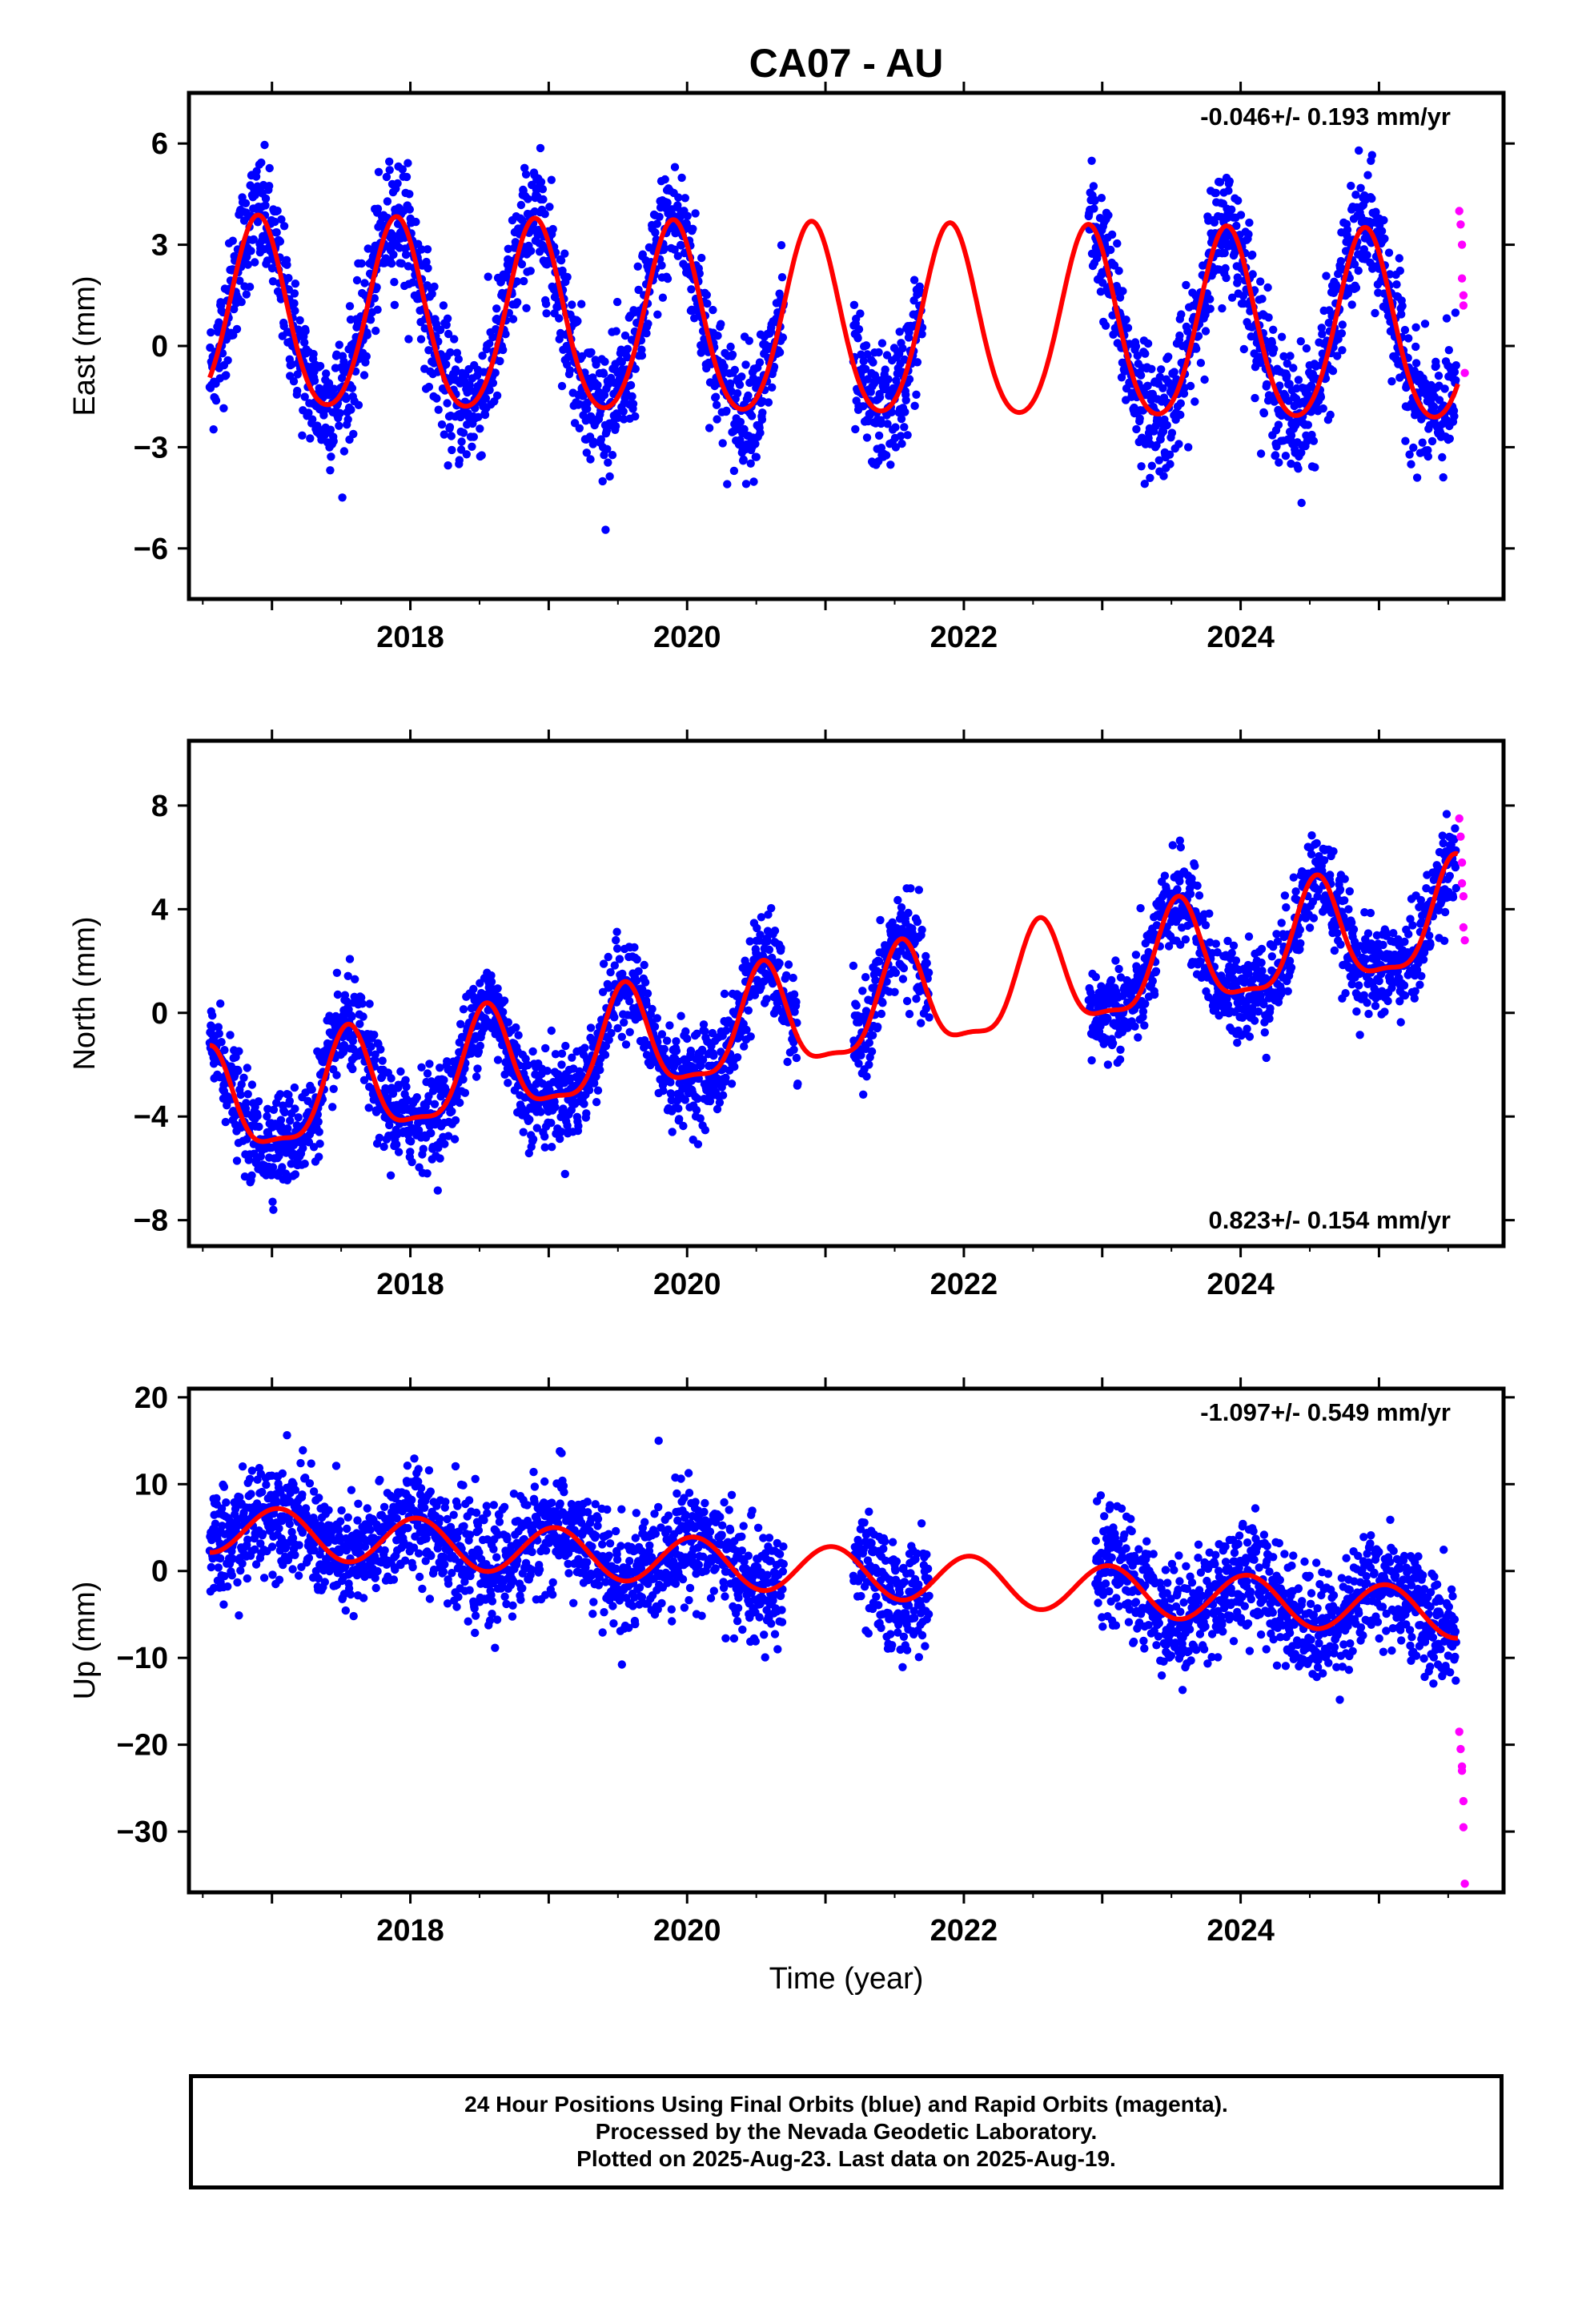 The width and height of the screenshot is (1582, 2324). I want to click on final-orbit-points, so click(833, 1012).